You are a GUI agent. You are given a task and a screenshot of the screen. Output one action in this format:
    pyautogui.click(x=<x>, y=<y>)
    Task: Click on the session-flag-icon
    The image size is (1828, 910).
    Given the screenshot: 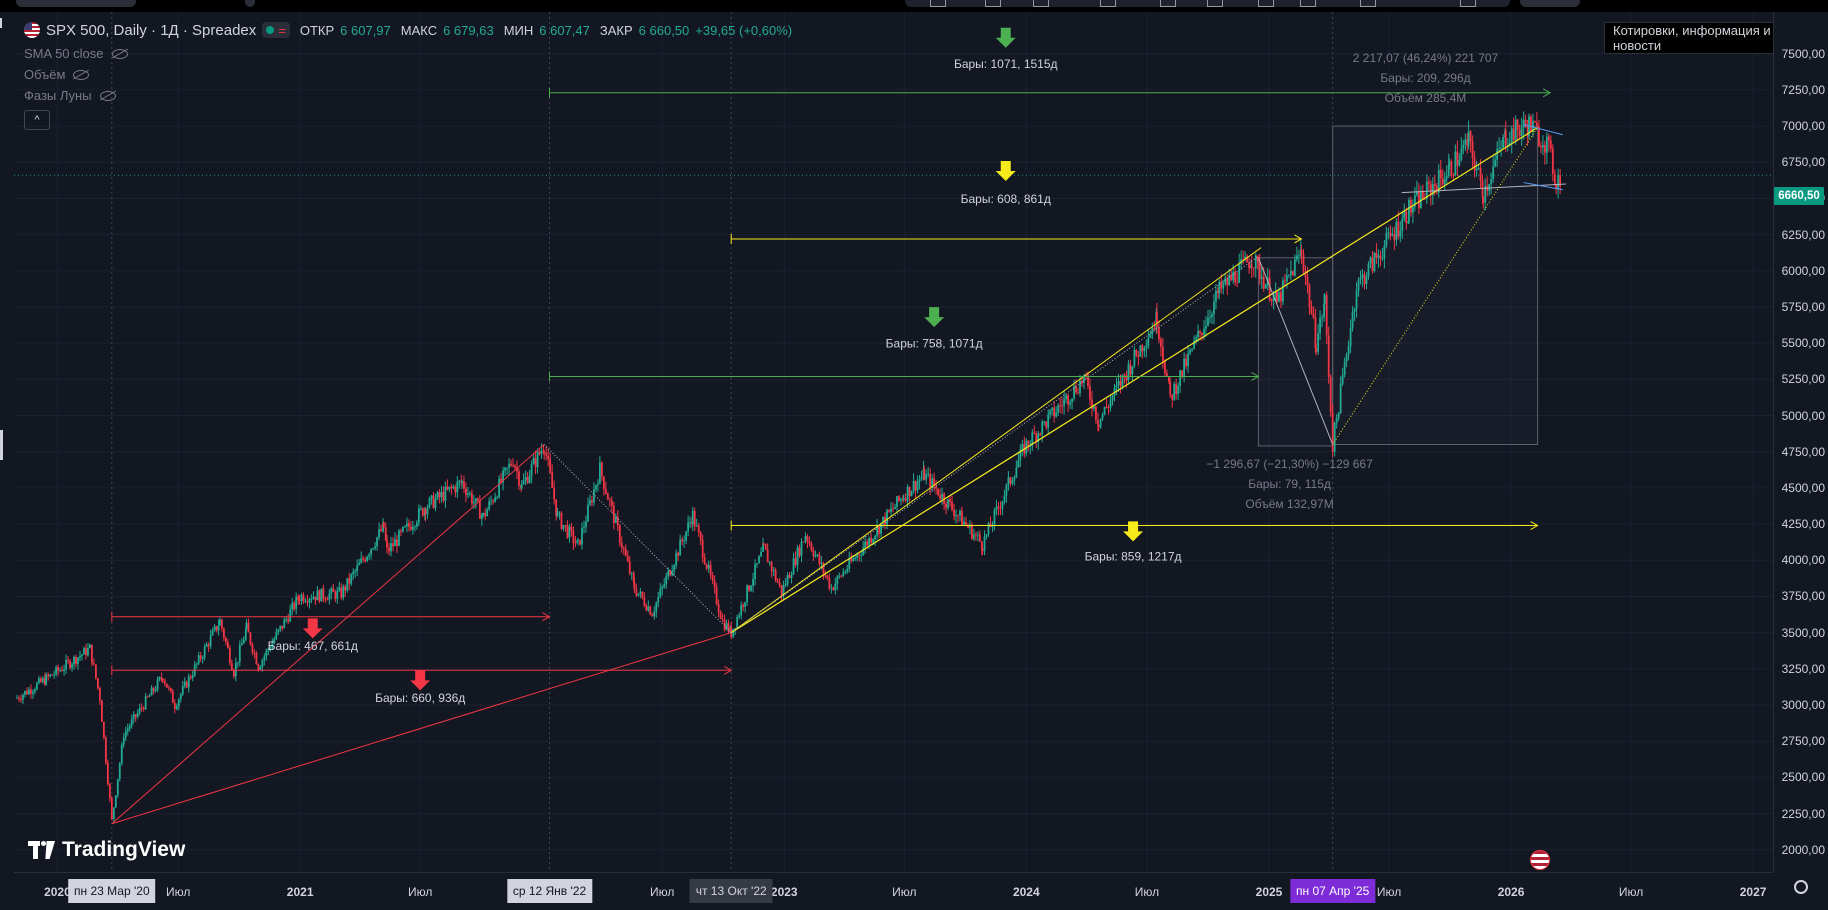 What is the action you would take?
    pyautogui.click(x=1540, y=860)
    